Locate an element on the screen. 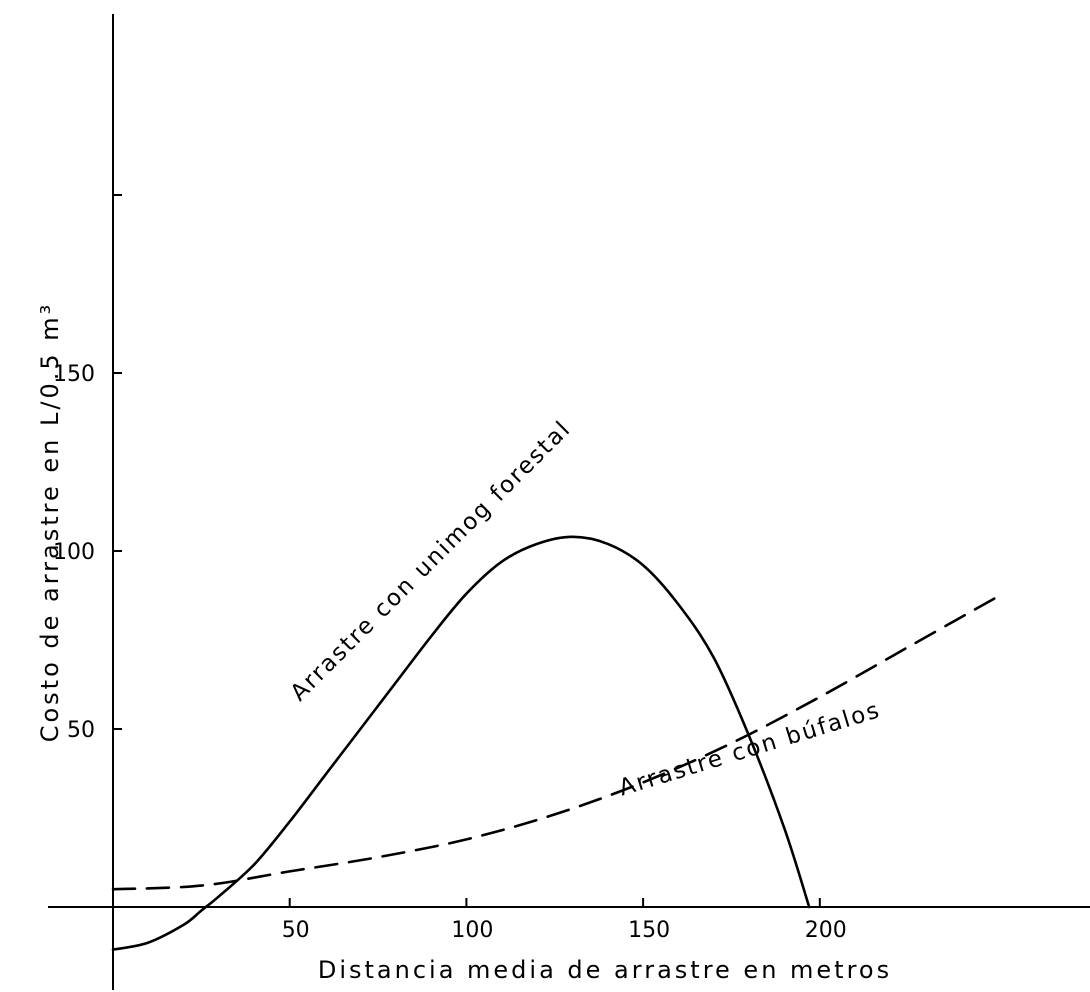 The image size is (1090, 992). x-tick-label: 200 is located at coordinates (826, 930).